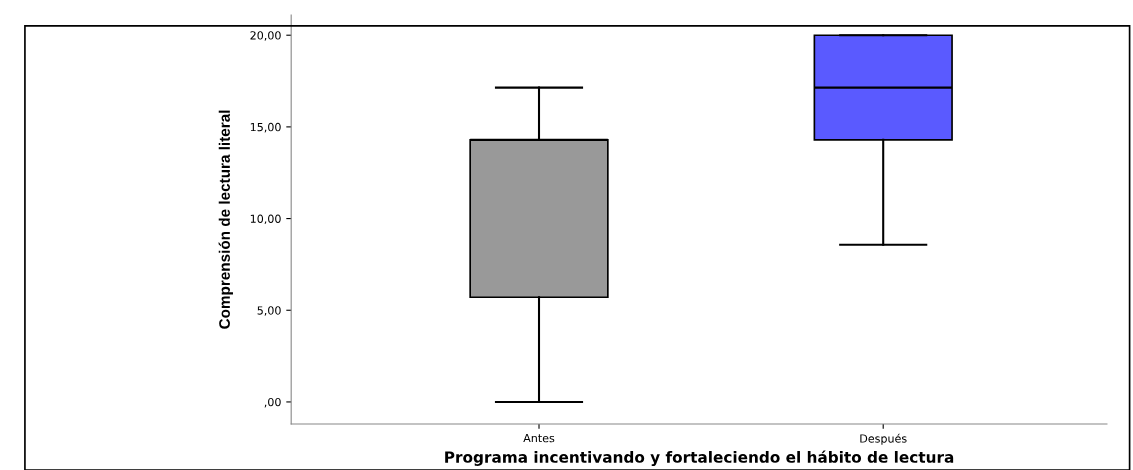  Describe the element at coordinates (539, 438) in the screenshot. I see `x-tick-label: Antes` at that location.